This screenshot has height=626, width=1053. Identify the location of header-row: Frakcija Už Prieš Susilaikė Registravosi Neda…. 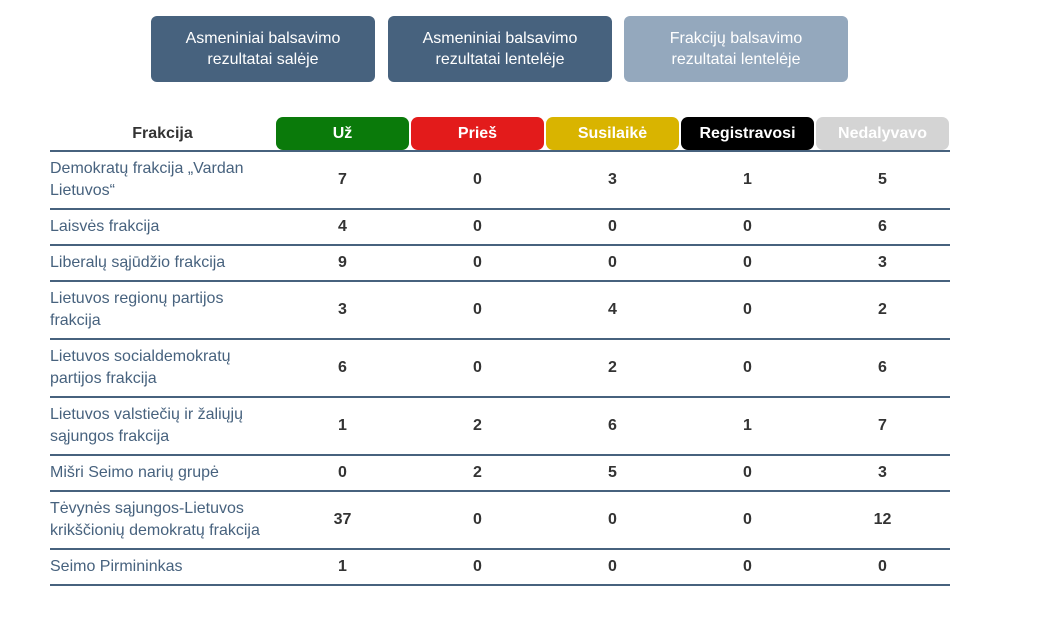
(500, 134).